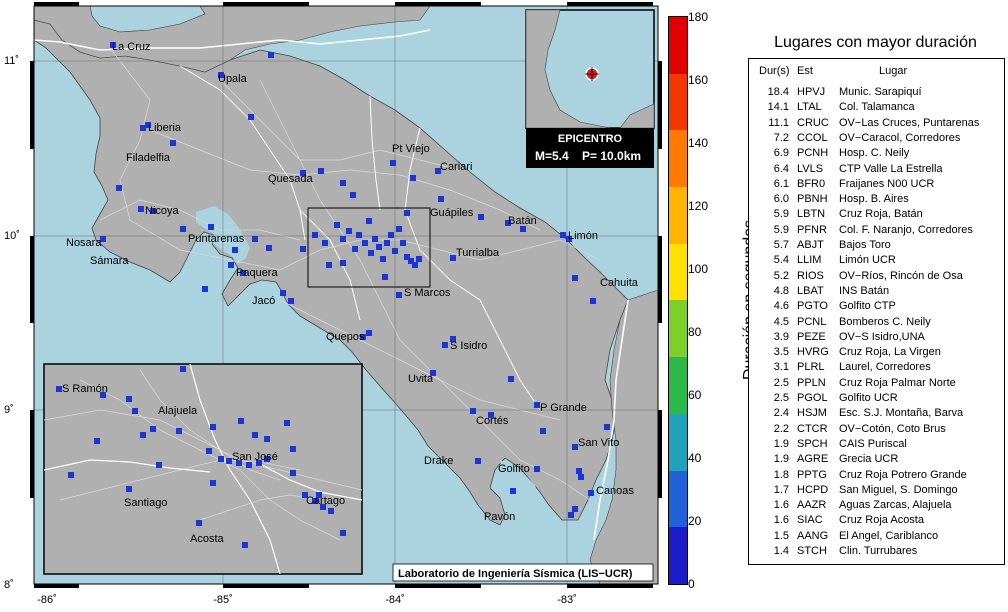  I want to click on cell-place: Col. Talamanca, so click(877, 107).